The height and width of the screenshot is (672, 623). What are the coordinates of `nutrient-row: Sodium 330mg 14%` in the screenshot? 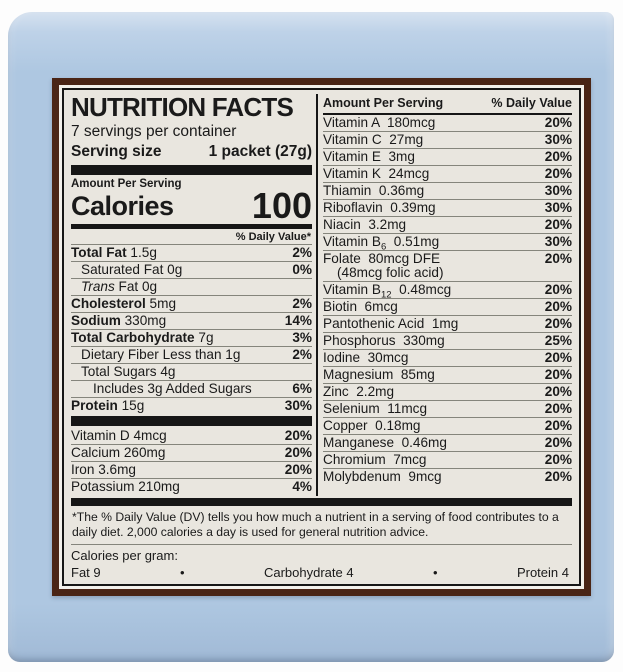 It's located at (191, 320).